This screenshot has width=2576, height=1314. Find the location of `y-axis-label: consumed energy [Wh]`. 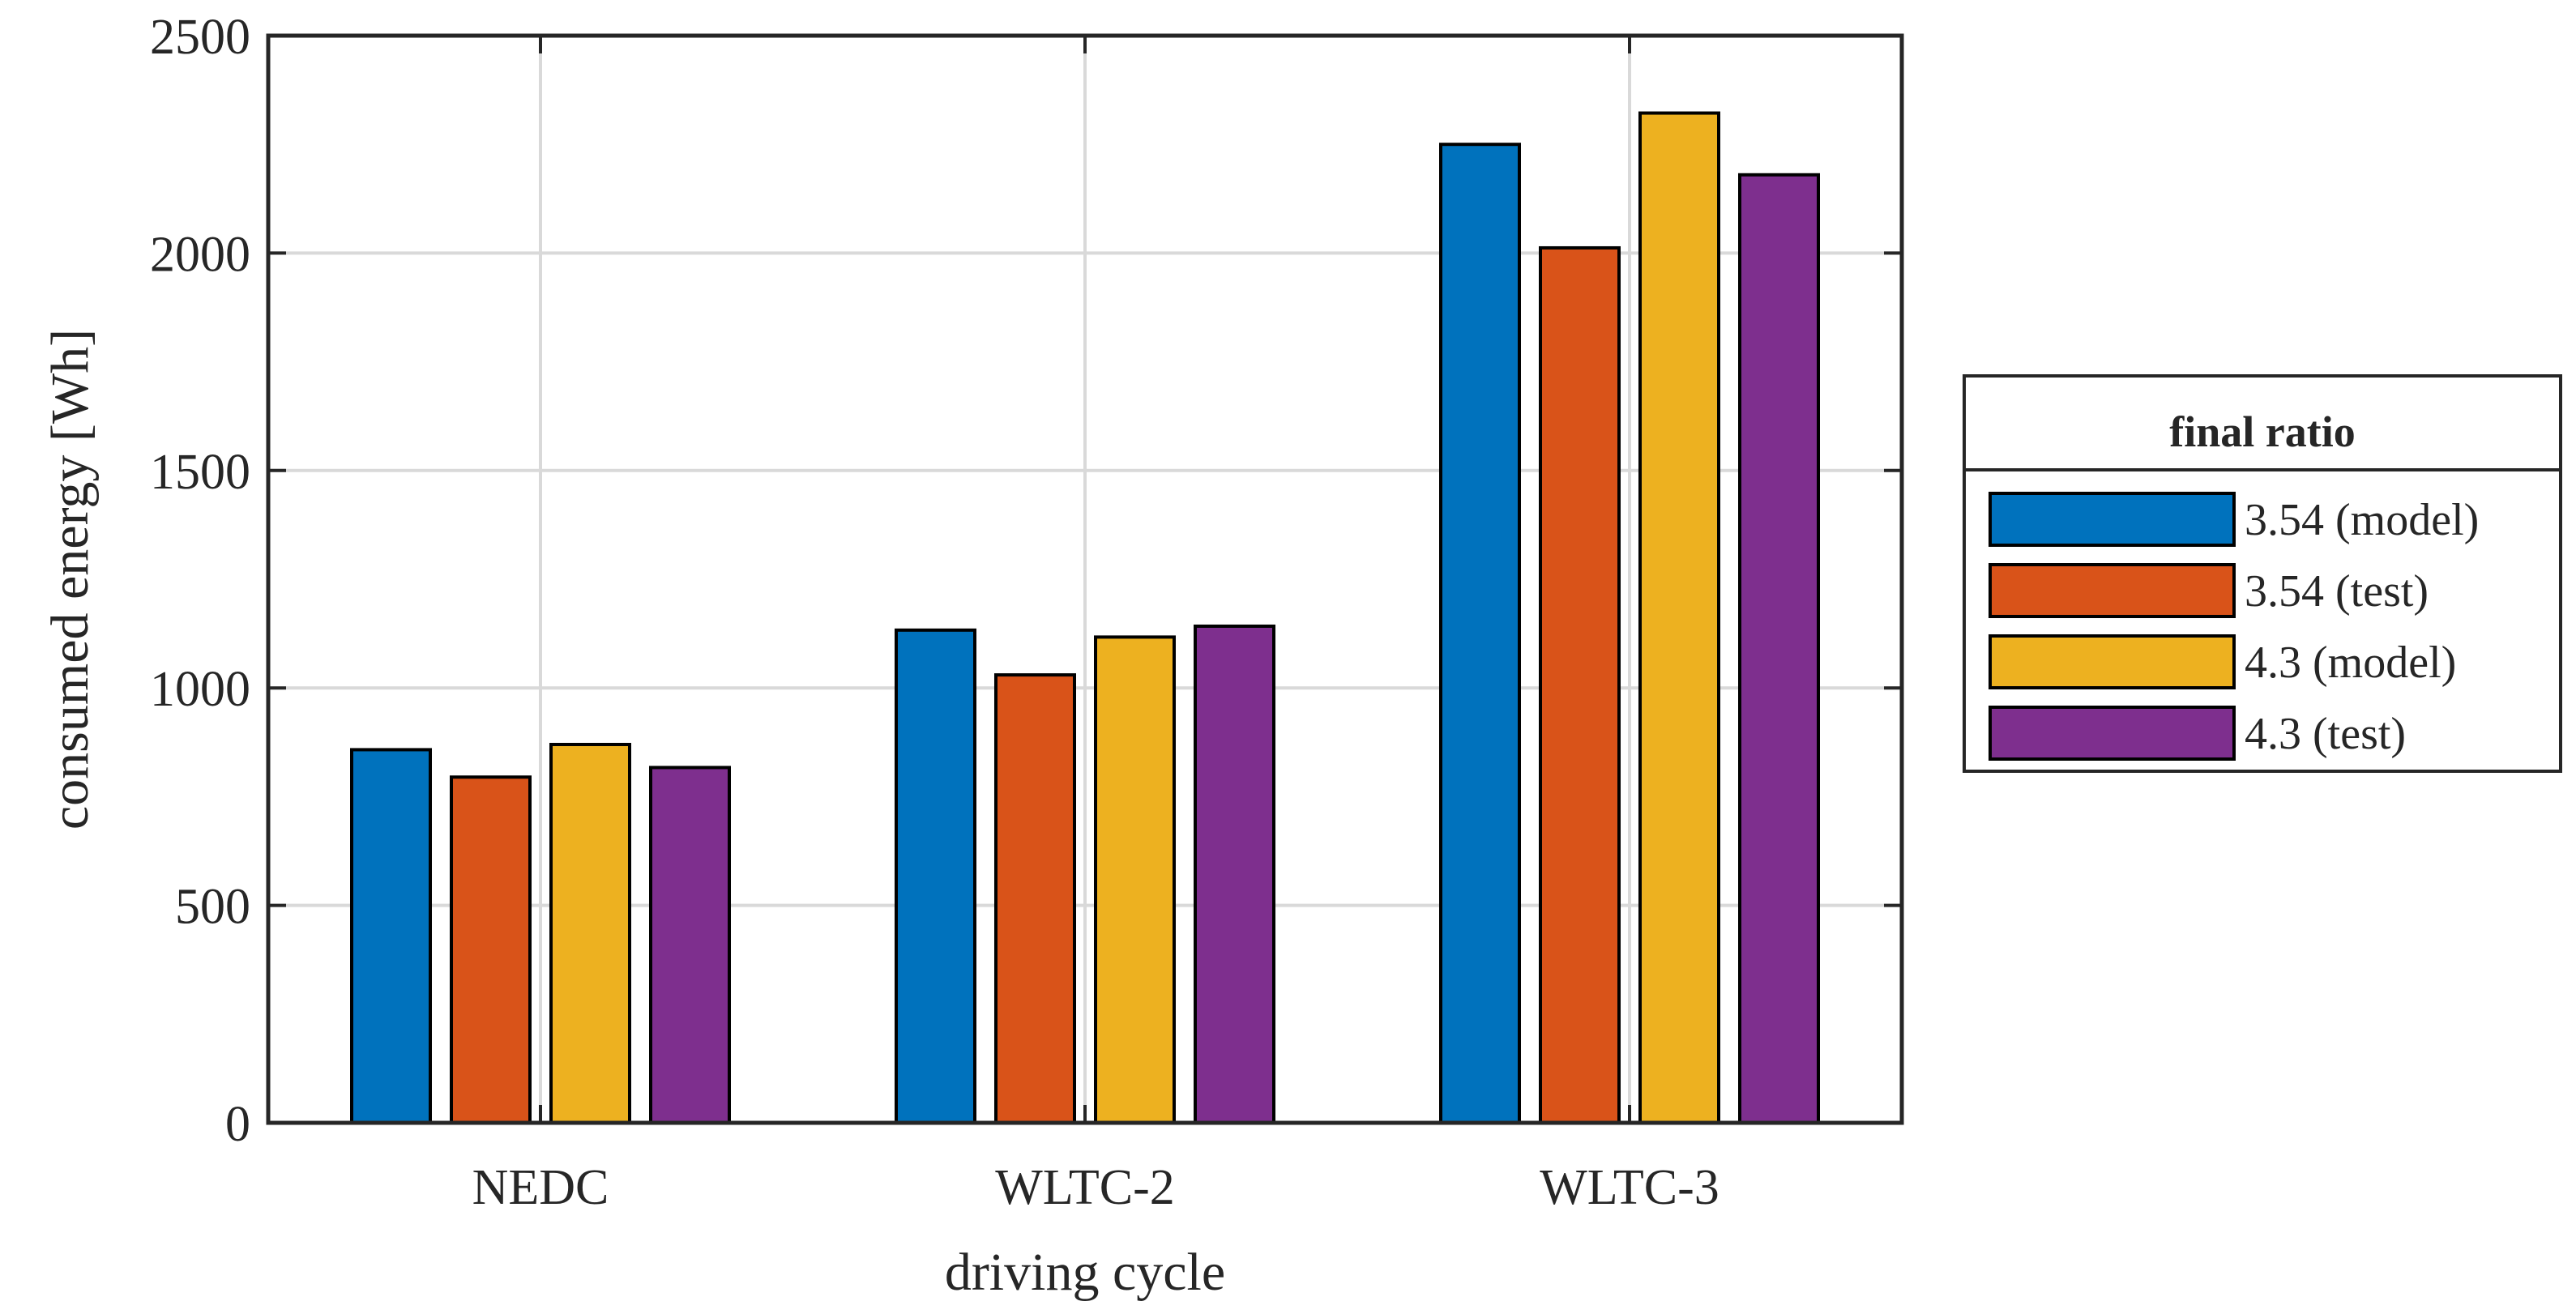

y-axis-label: consumed energy [Wh] is located at coordinates (70, 579).